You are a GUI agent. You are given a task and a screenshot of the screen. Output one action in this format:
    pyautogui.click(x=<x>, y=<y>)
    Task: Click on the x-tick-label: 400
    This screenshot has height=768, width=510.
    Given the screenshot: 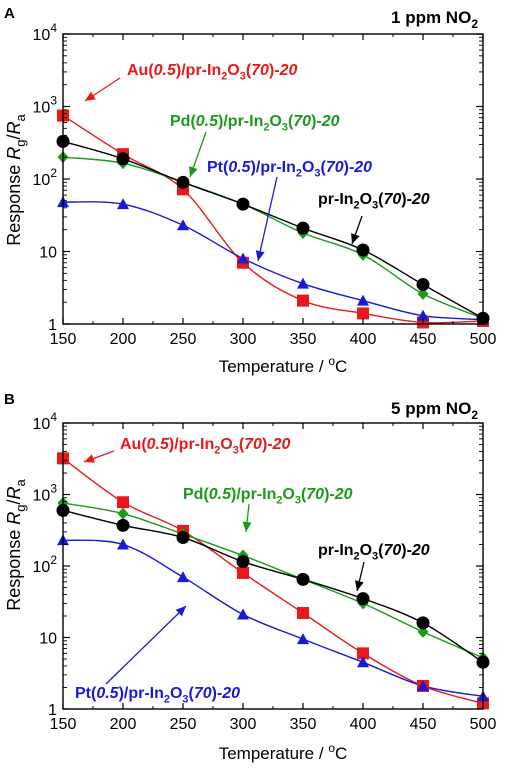 What is the action you would take?
    pyautogui.click(x=363, y=724)
    